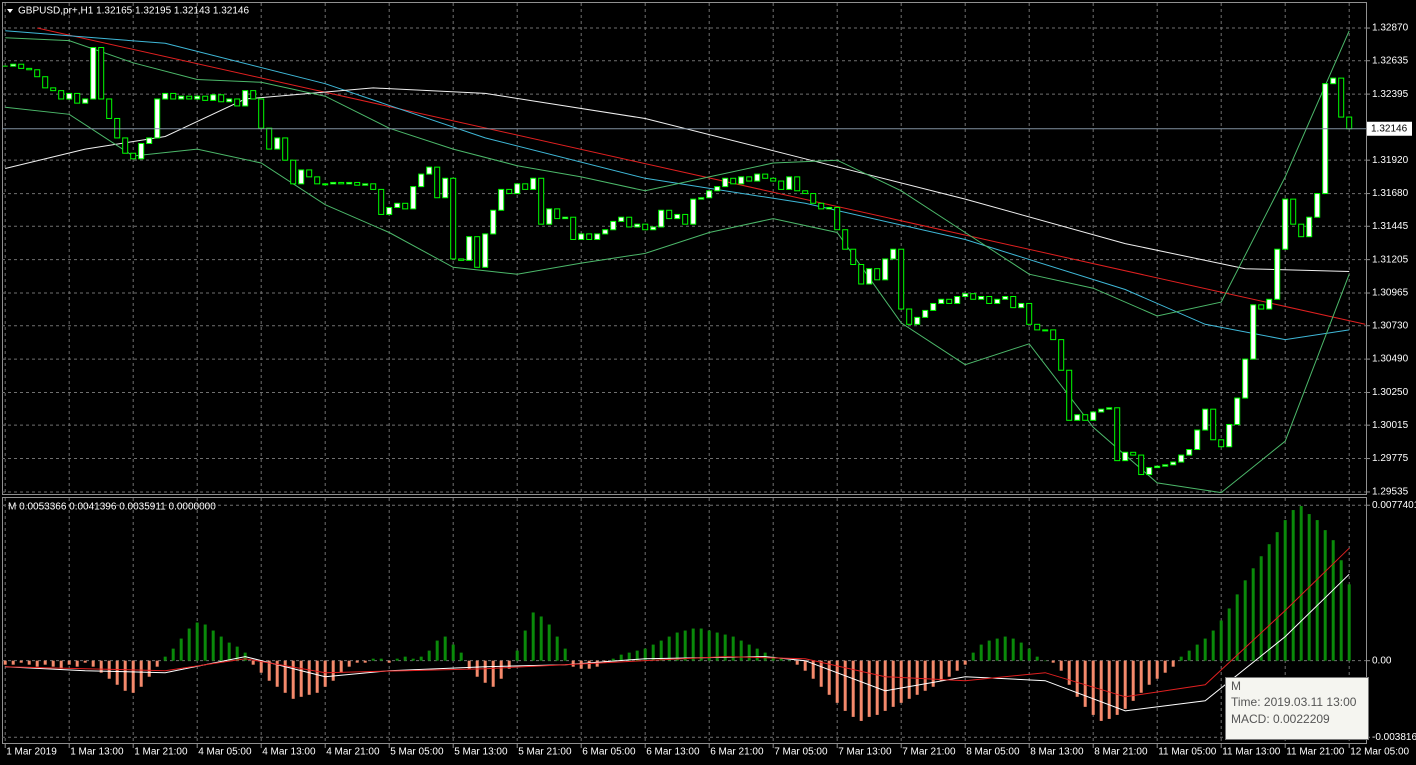 This screenshot has width=1416, height=765. I want to click on y-tick-label: 1.31920, so click(1390, 160).